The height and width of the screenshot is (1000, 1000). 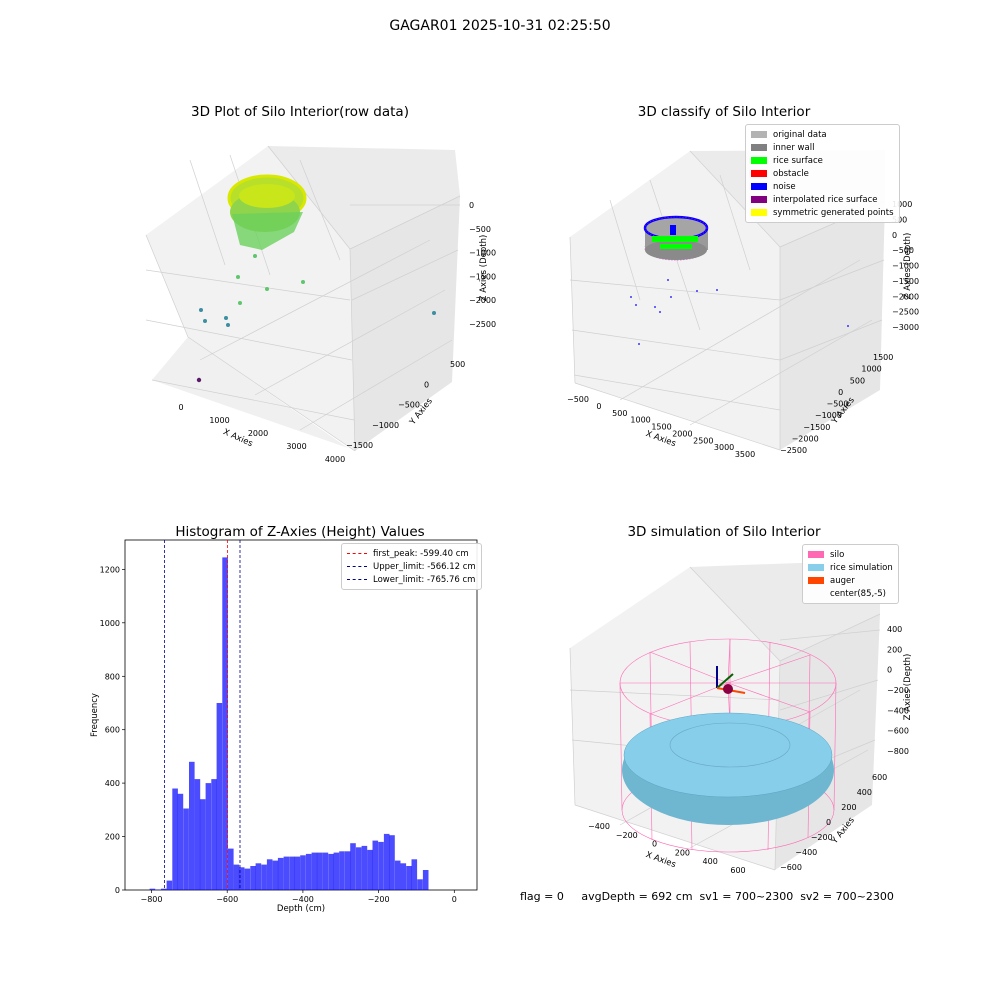 I want to click on histogram-legend-item: Lower_limit: -765.76 cm, so click(x=411, y=579).